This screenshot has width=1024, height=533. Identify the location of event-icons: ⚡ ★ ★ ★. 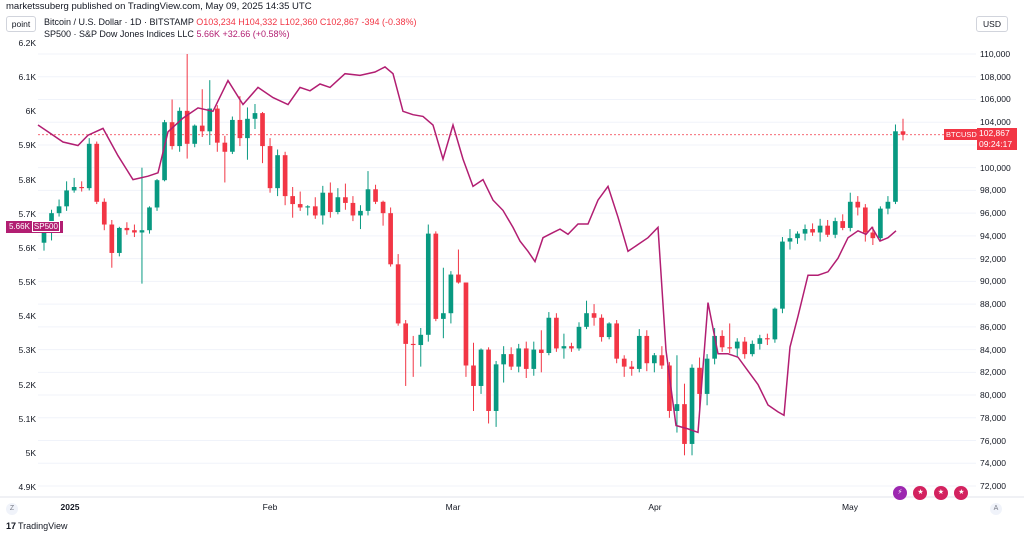
(931, 490).